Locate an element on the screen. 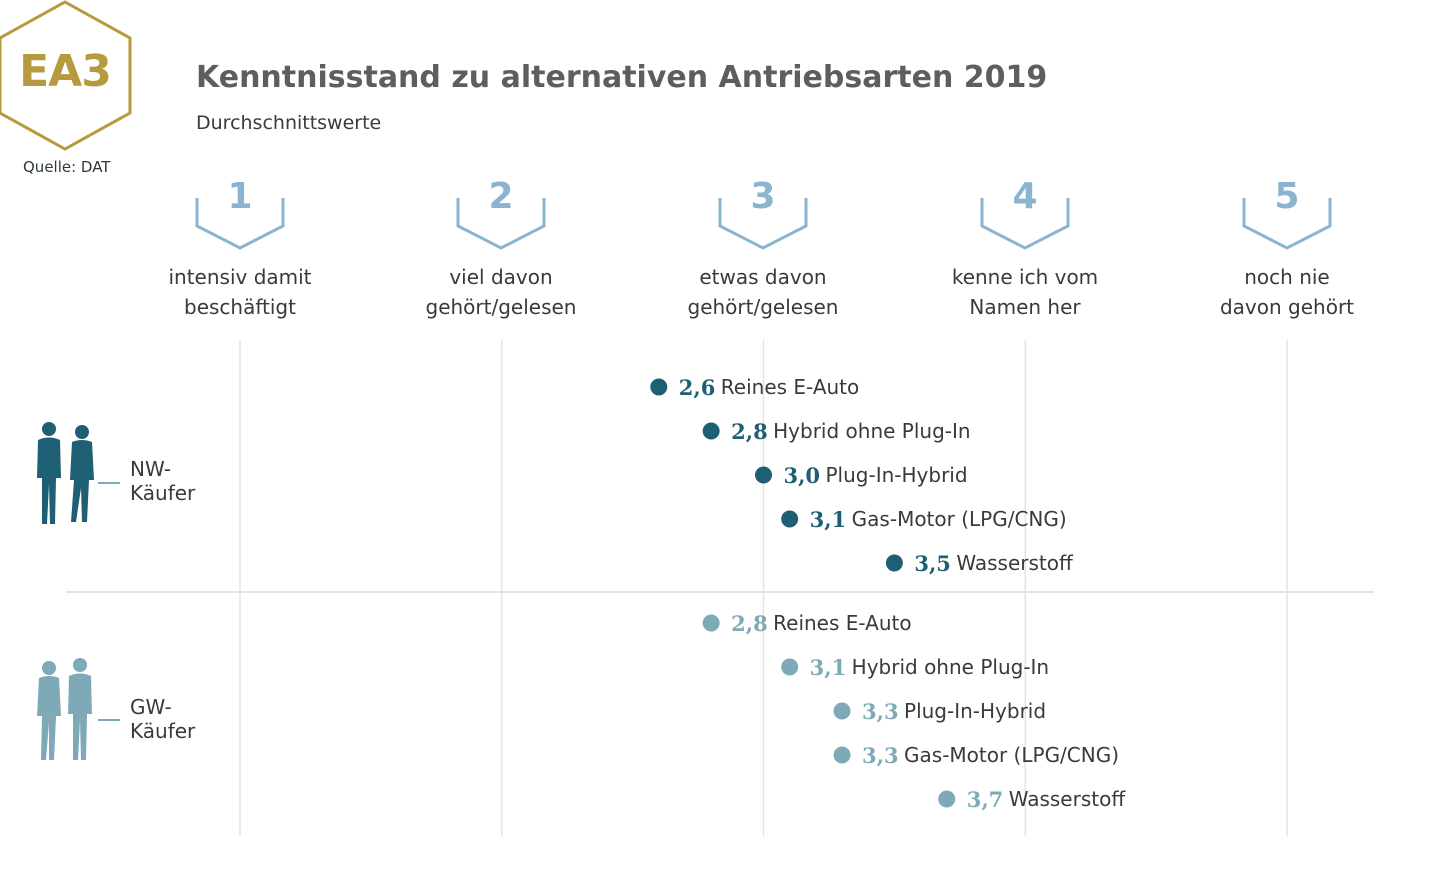 This screenshot has width=1440, height=896. chart-subtitle: Durchschnittswerte is located at coordinates (289, 123).